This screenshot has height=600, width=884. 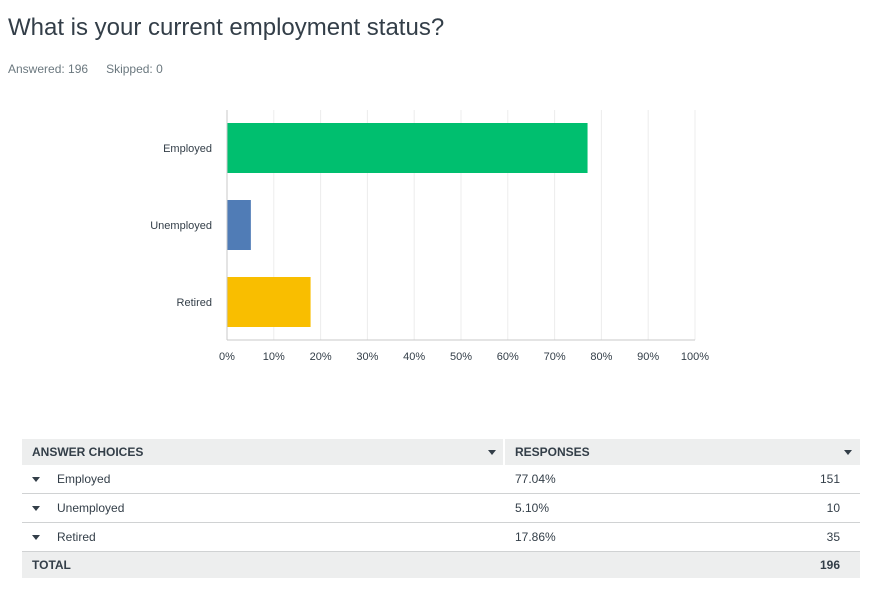 I want to click on x-tick-label: 70%, so click(x=555, y=357).